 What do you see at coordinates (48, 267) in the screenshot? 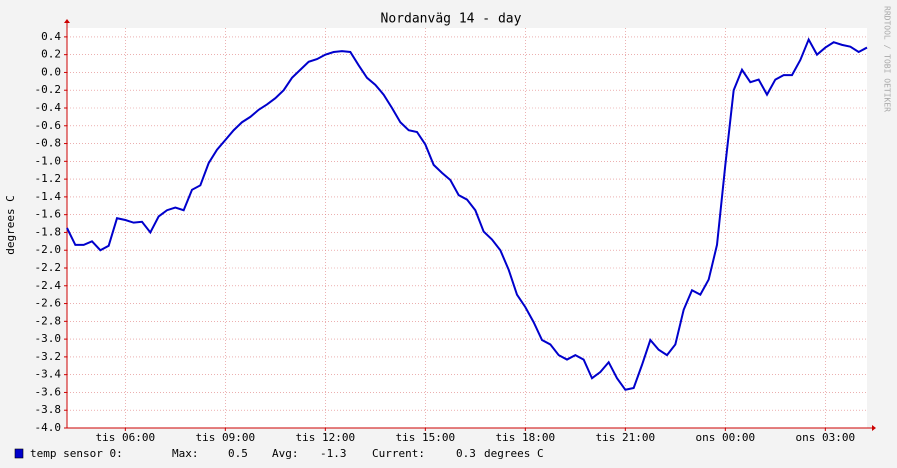
I see `y-tick-label: -2.2` at bounding box center [48, 267].